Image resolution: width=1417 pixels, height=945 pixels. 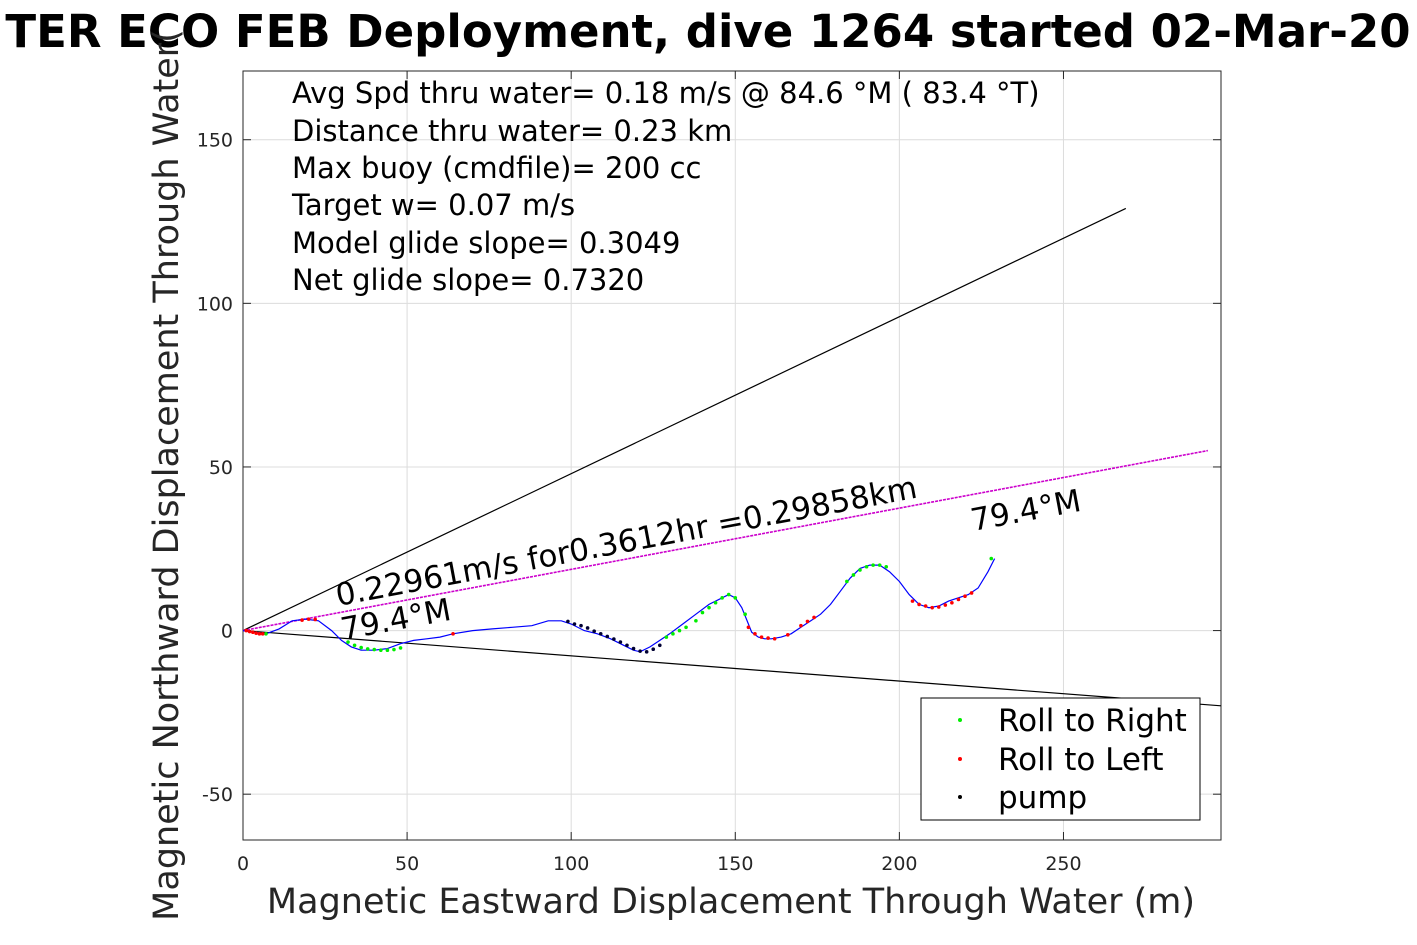 I want to click on legend-marker-roll-left, so click(x=960, y=759).